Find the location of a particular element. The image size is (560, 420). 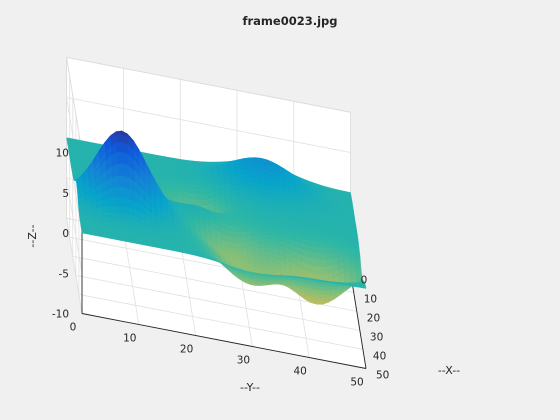

chart-title: frame0023.jpg is located at coordinates (290, 21).